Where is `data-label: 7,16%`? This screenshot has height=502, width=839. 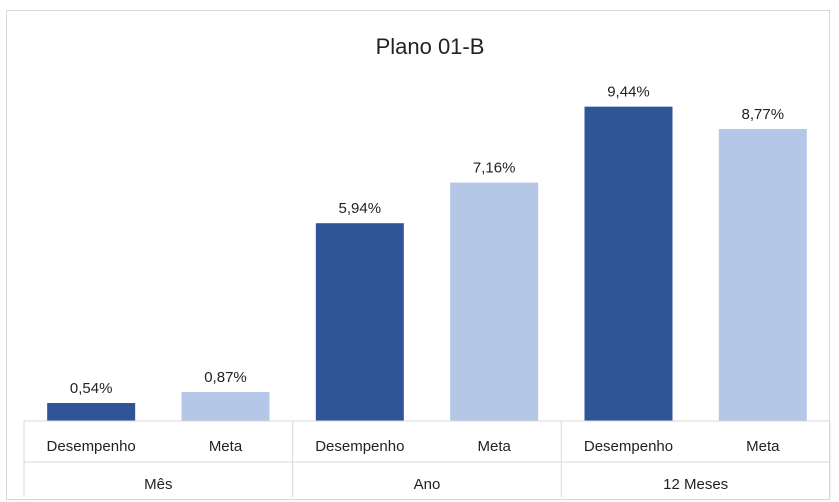
data-label: 7,16% is located at coordinates (494, 168).